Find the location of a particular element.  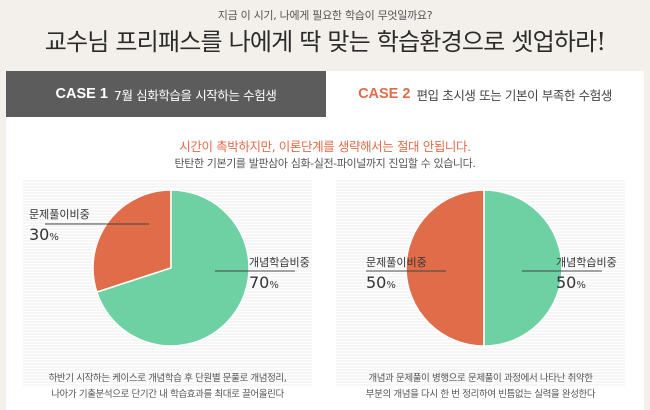

tab-case-2-label: 편입 초시생 또는 기본이 부족한 수험생 is located at coordinates (514, 95).